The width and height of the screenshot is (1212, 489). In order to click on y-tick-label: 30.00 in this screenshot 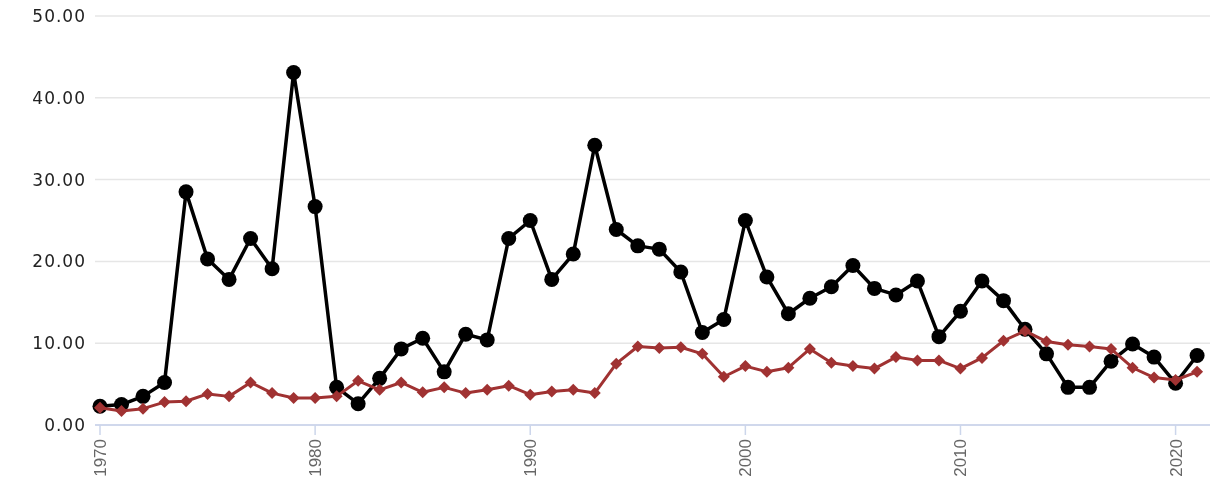, I will do `click(59, 179)`.